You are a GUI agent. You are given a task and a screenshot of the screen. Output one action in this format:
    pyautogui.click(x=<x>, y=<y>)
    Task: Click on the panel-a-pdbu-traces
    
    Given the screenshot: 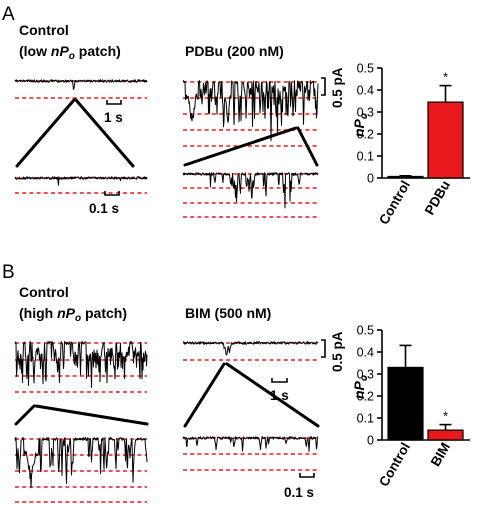 What is the action you would take?
    pyautogui.click(x=250, y=149)
    